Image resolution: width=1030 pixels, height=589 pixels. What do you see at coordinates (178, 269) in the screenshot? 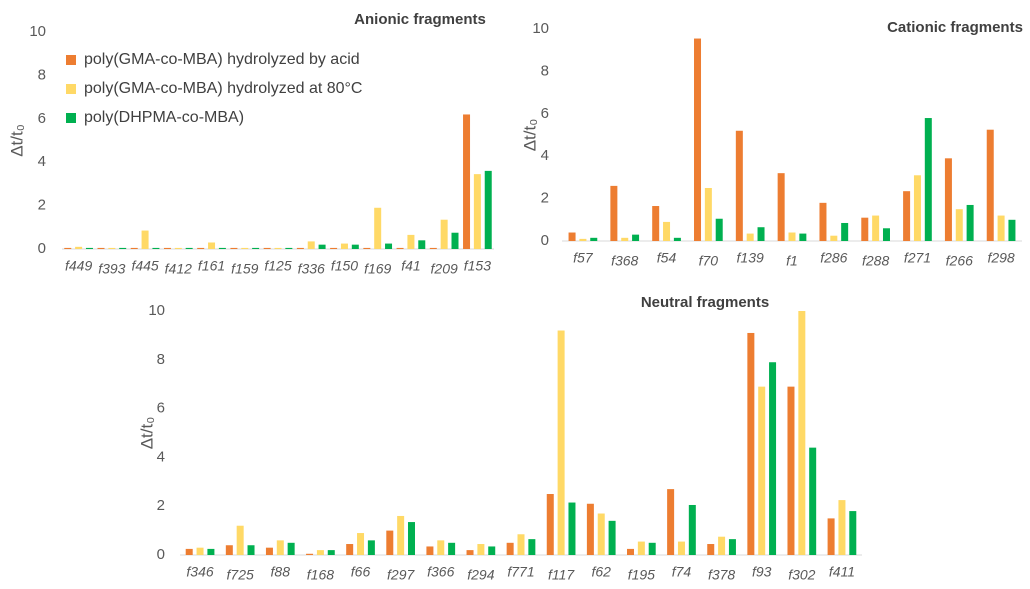
I see `x-tick-label: f412` at bounding box center [178, 269].